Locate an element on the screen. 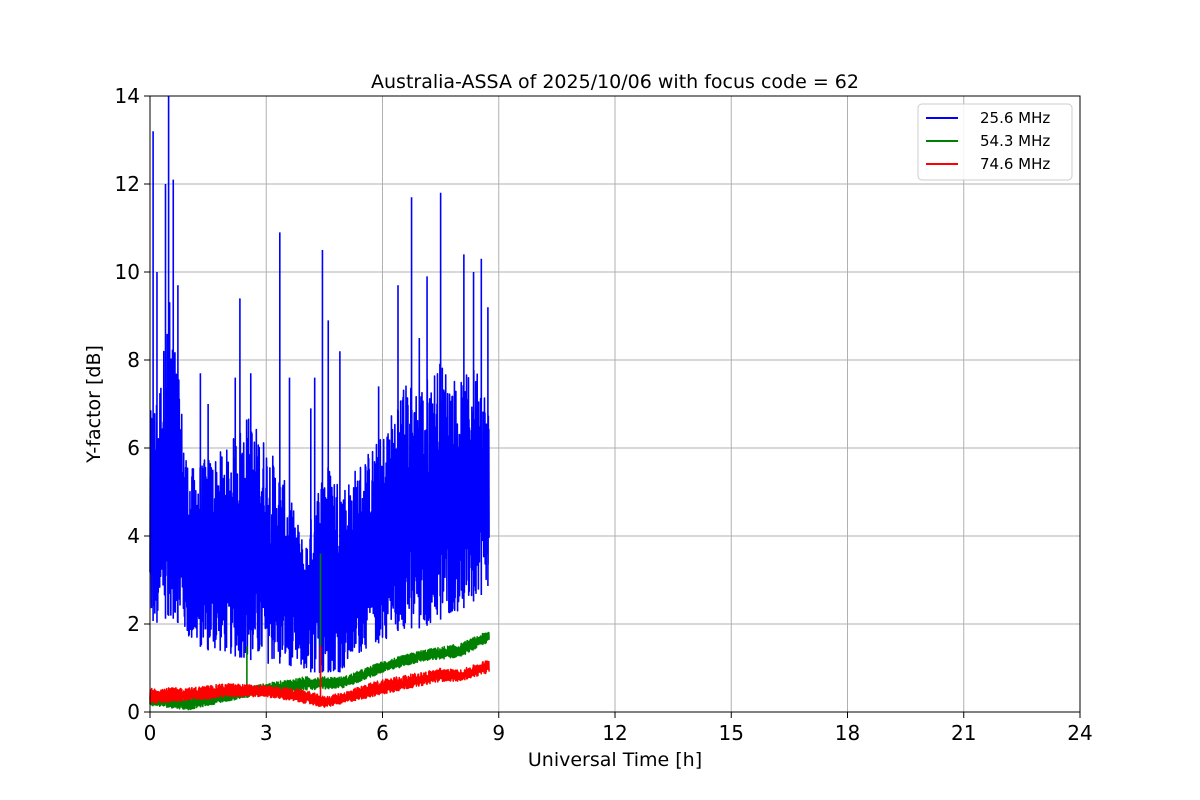 Image resolution: width=1200 pixels, height=800 pixels. x-axis-label: Universal Time [h] is located at coordinates (615, 760).